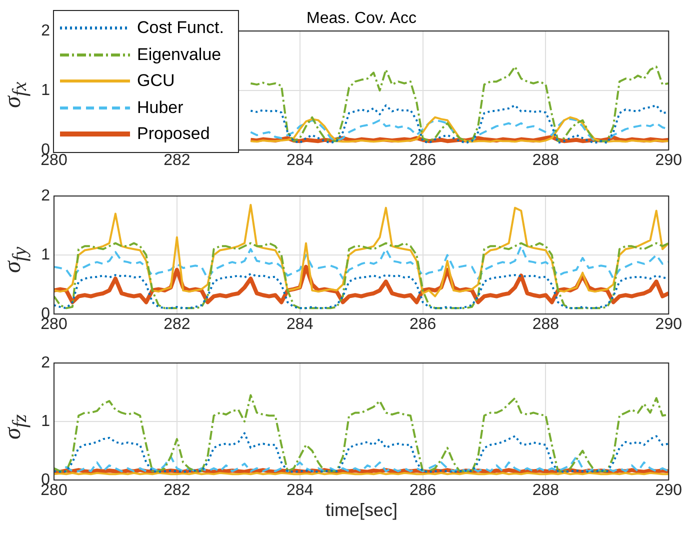 The image size is (691, 545). What do you see at coordinates (156, 81) in the screenshot?
I see `legend-label: GCU` at bounding box center [156, 81].